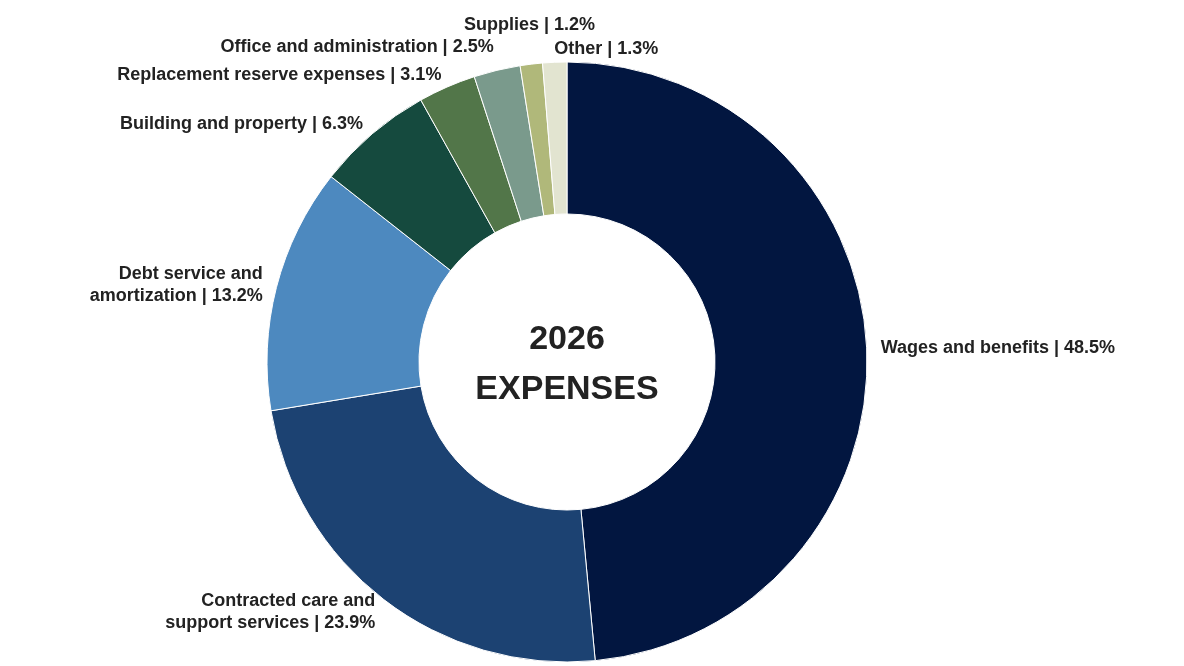  What do you see at coordinates (279, 74) in the screenshot?
I see `slice-label: Replacement reserve expenses | 3.1%` at bounding box center [279, 74].